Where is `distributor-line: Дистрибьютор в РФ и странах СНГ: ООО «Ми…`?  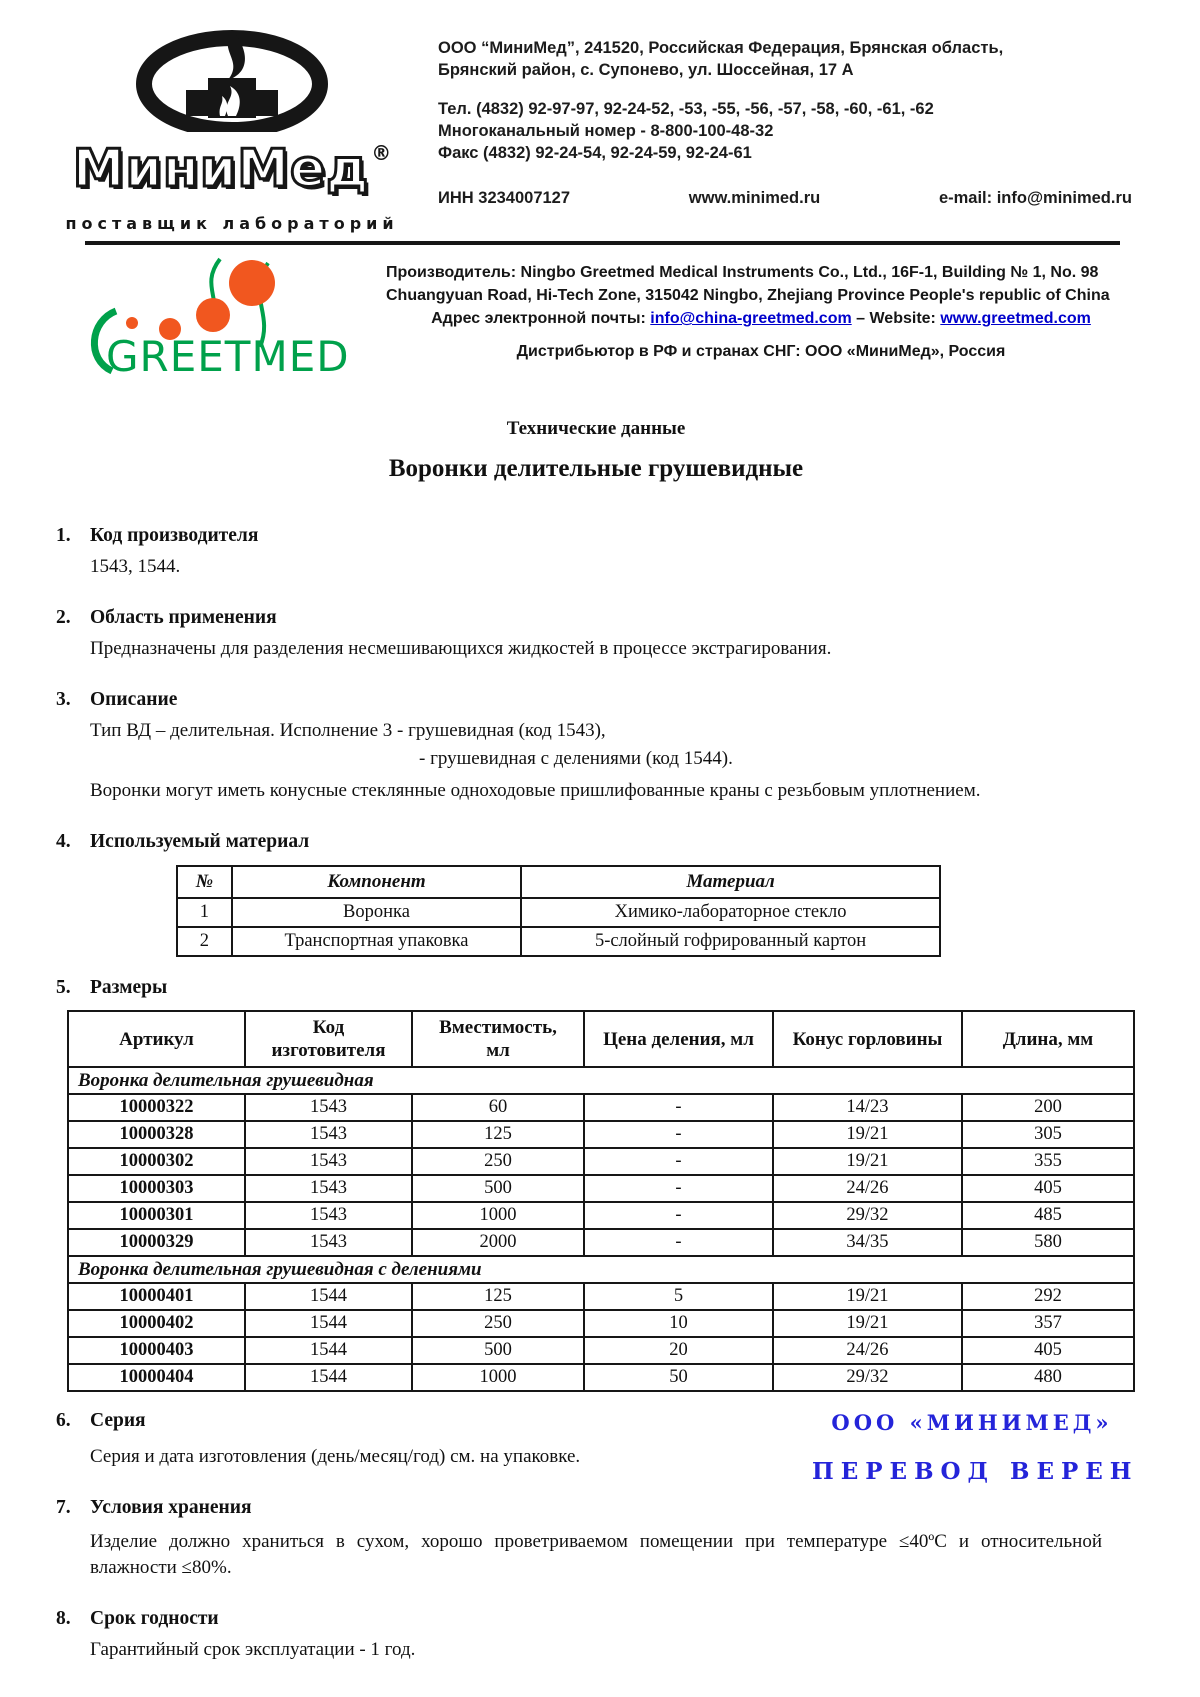 distributor-line: Дистрибьютор в РФ и странах СНГ: ООО «Ми… is located at coordinates (761, 351).